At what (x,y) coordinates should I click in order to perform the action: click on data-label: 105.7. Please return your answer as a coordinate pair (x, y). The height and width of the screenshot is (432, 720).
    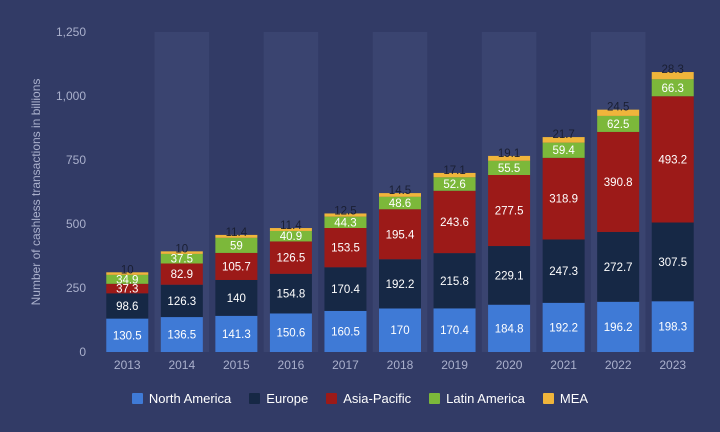
    Looking at the image, I should click on (236, 267).